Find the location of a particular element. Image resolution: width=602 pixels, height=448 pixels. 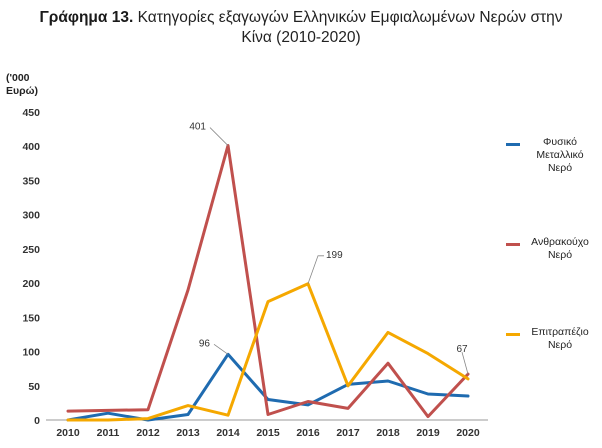

x-tick-label: 2018 is located at coordinates (388, 433).